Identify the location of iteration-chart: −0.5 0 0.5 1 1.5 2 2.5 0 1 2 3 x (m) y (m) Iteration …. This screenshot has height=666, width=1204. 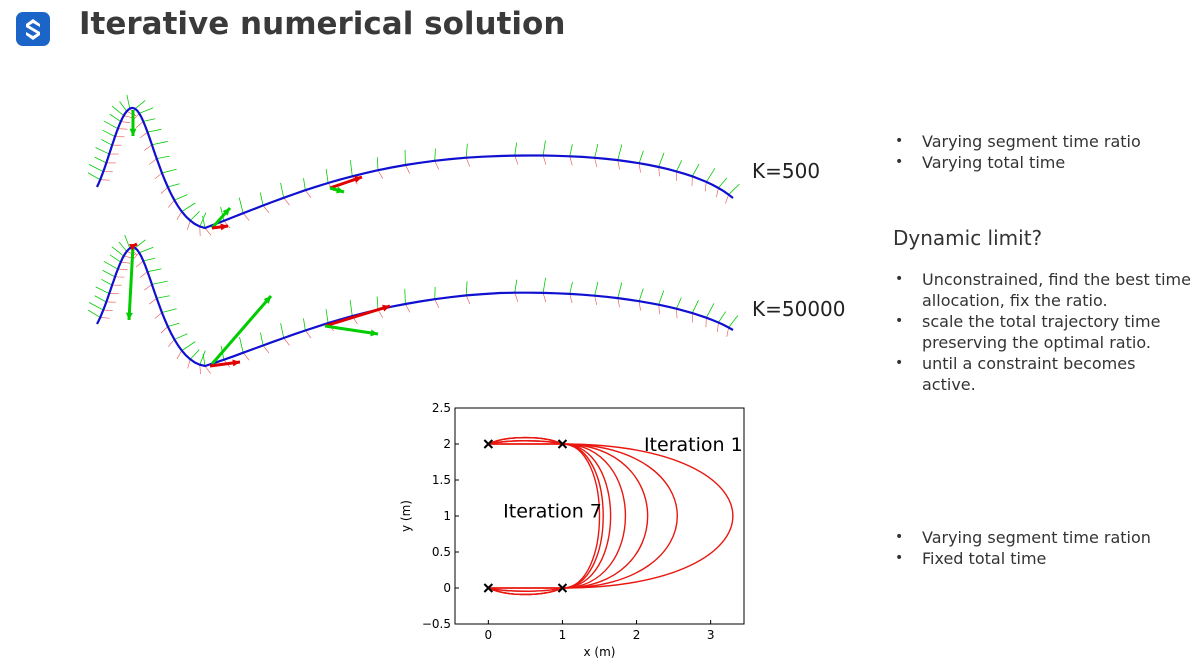
(572, 530).